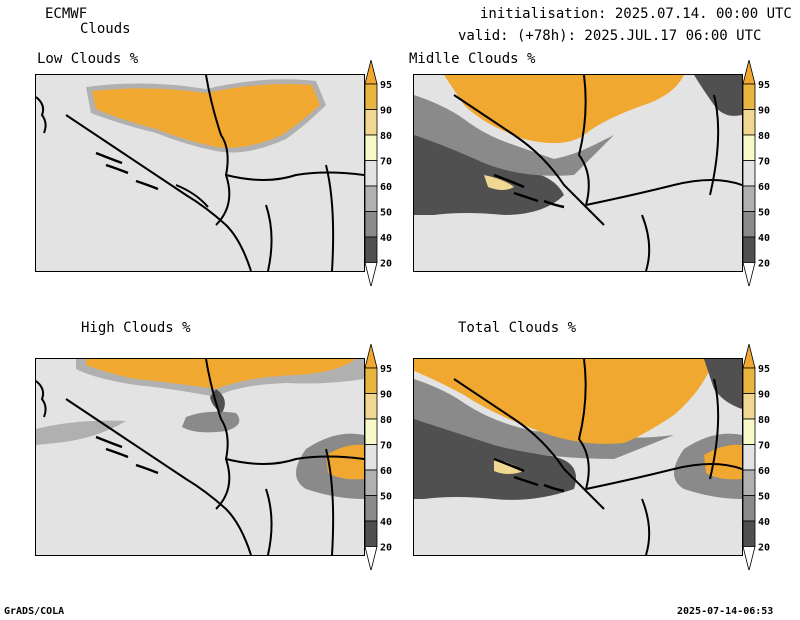 This screenshot has height=620, width=800. What do you see at coordinates (578, 457) in the screenshot?
I see `map-panel-total` at bounding box center [578, 457].